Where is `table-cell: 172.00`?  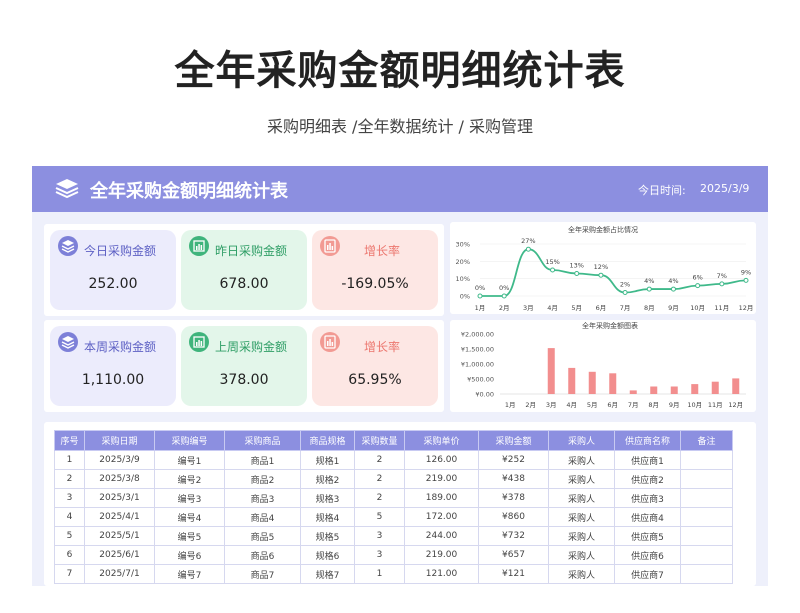 table-cell: 172.00 is located at coordinates (441, 517).